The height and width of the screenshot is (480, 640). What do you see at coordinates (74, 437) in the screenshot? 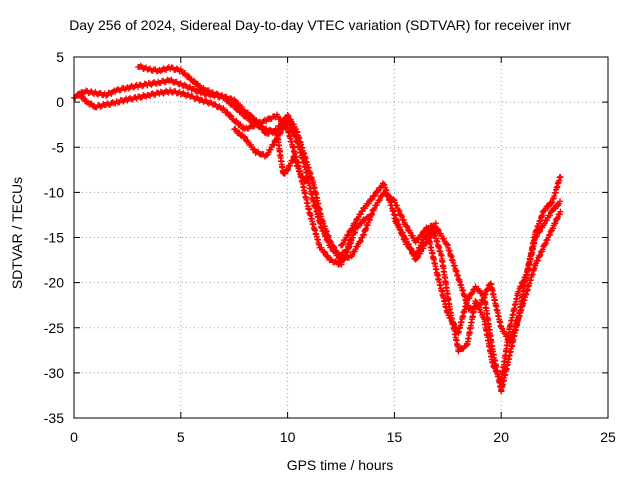
I see `x-tick-label: 0` at bounding box center [74, 437].